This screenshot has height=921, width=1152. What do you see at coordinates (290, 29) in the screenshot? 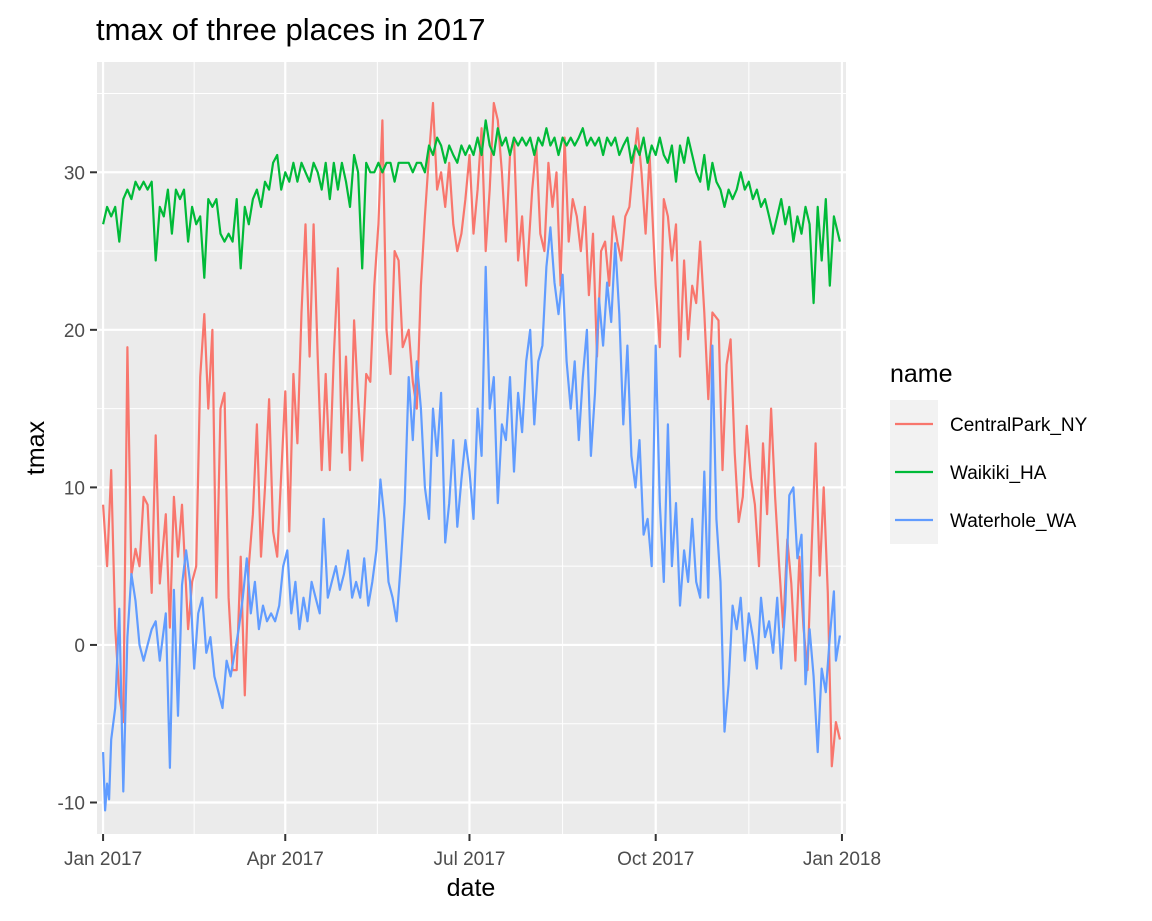
I see `chart-title: tmax of three places in 2017` at bounding box center [290, 29].